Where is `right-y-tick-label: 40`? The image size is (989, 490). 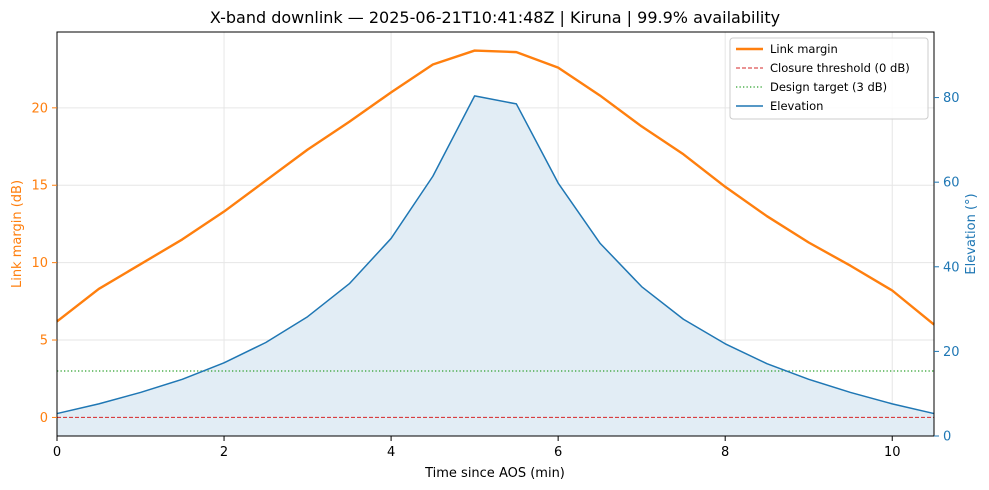 right-y-tick-label: 40 is located at coordinates (951, 267).